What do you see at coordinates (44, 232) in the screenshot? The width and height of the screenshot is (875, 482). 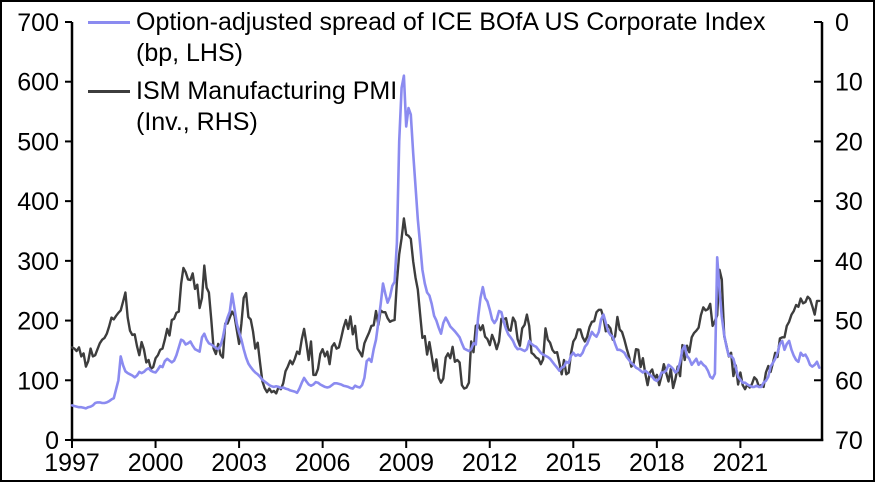 I see `left-axis-ticks: 700 600 500 400 300 200 100 0` at bounding box center [44, 232].